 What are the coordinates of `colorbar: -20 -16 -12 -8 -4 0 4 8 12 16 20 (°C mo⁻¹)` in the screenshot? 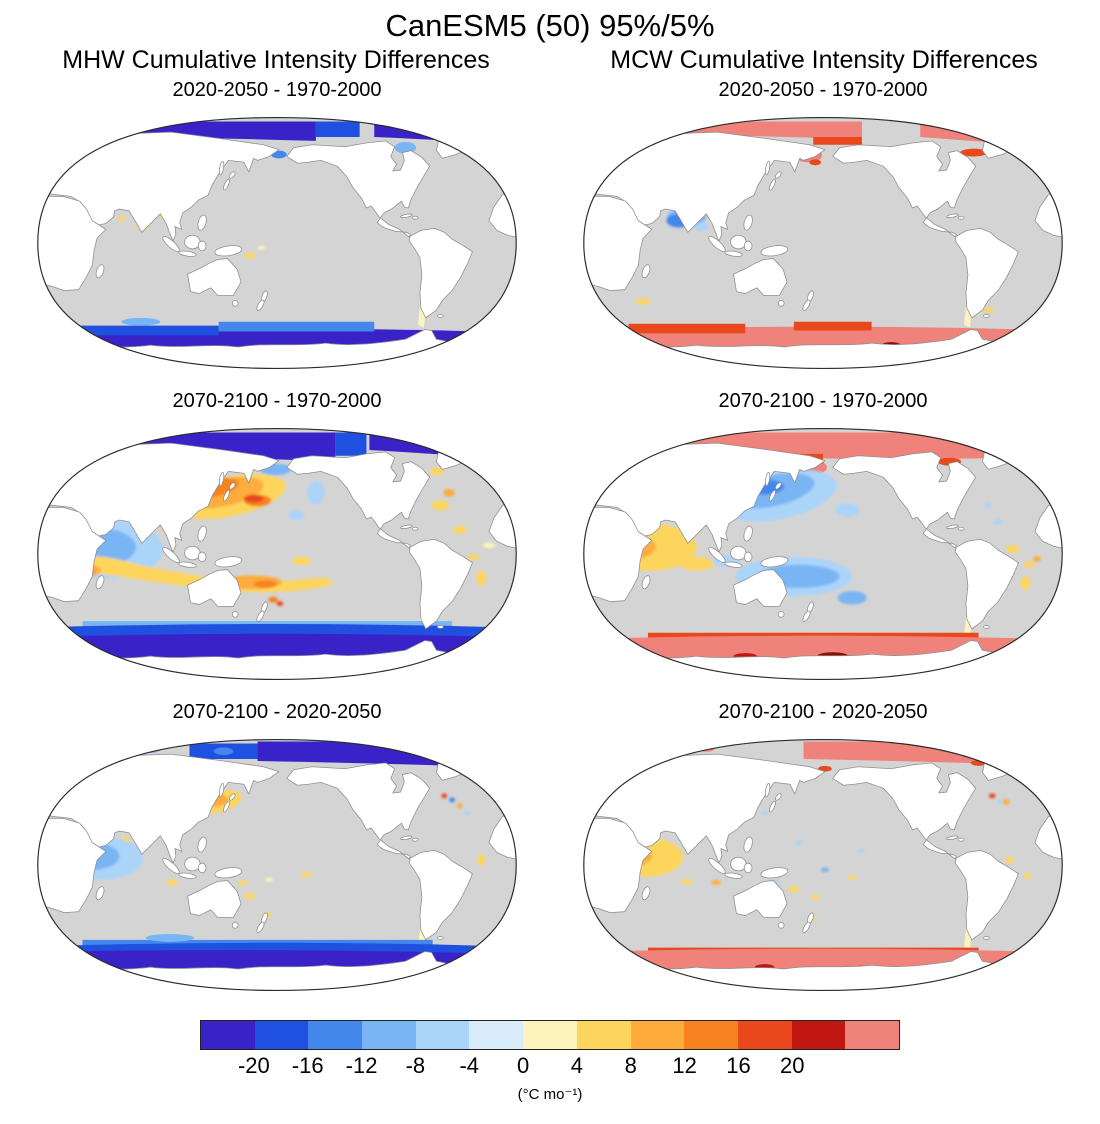 It's located at (550, 1061).